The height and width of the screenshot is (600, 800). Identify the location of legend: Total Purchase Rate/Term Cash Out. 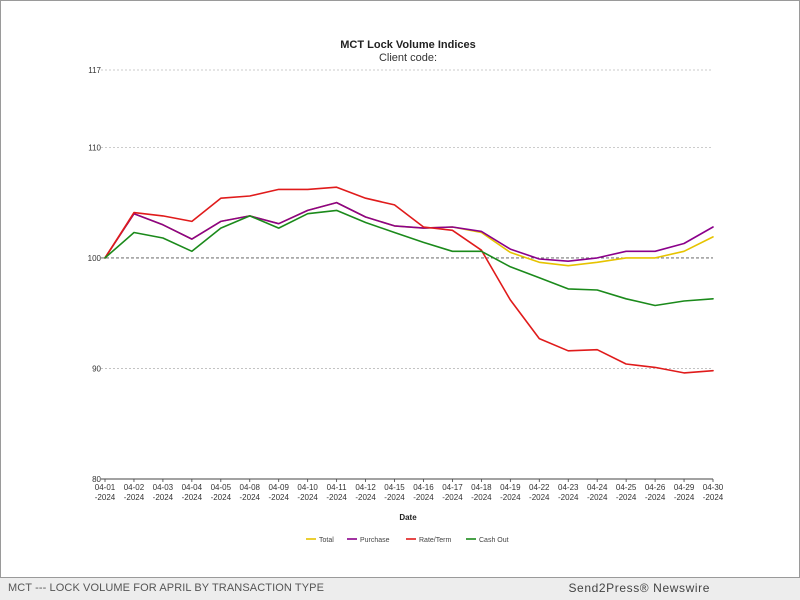
(407, 540).